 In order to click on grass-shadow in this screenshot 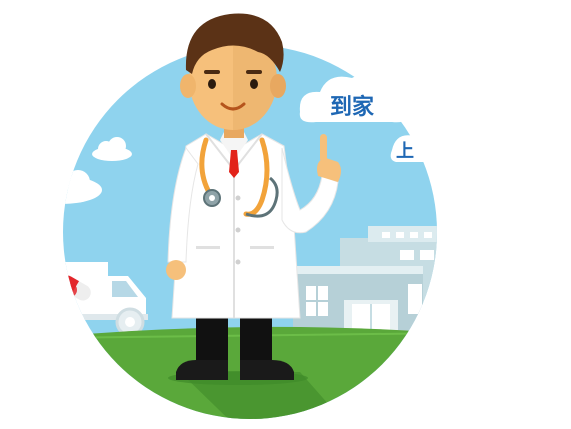, I will do `click(270, 395)`.